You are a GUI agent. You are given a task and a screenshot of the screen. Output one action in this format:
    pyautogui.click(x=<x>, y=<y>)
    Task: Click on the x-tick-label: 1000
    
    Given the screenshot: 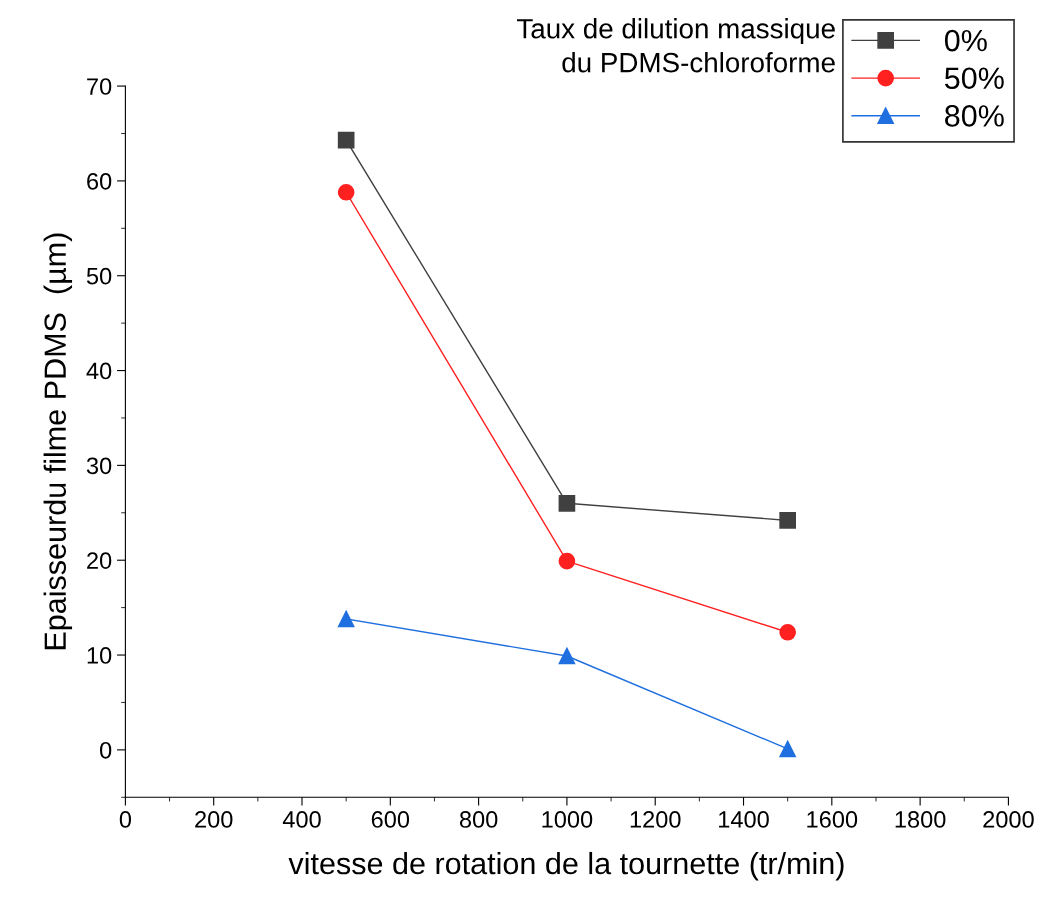 What is the action you would take?
    pyautogui.click(x=567, y=819)
    